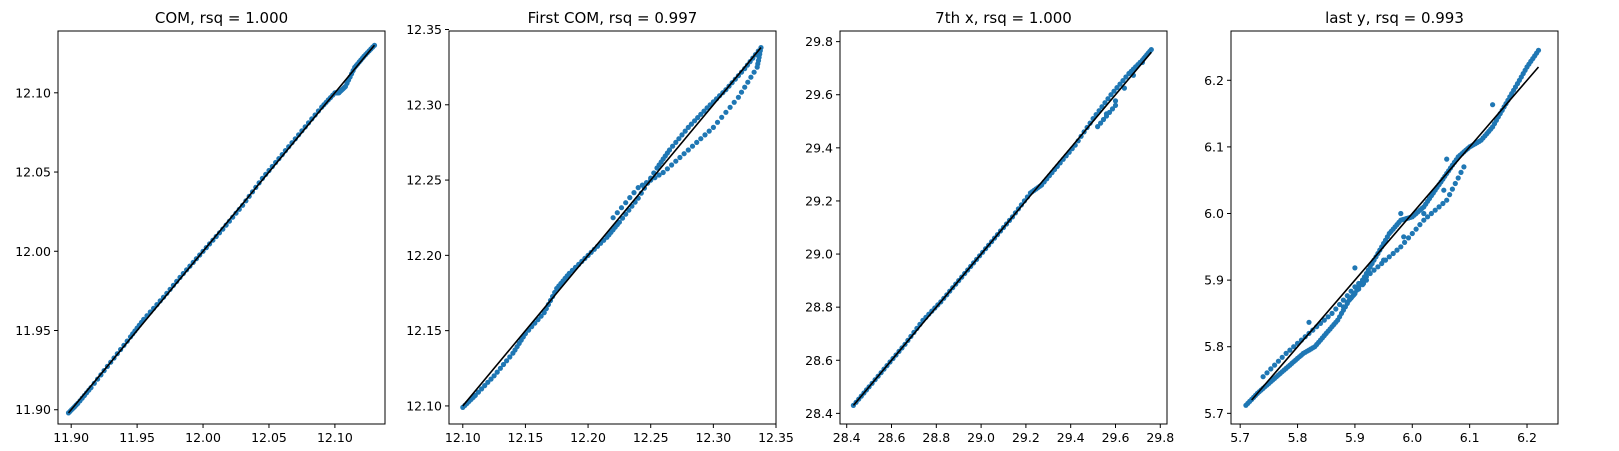  Describe the element at coordinates (588, 437) in the screenshot. I see `x-tick-label: 12.20` at that location.